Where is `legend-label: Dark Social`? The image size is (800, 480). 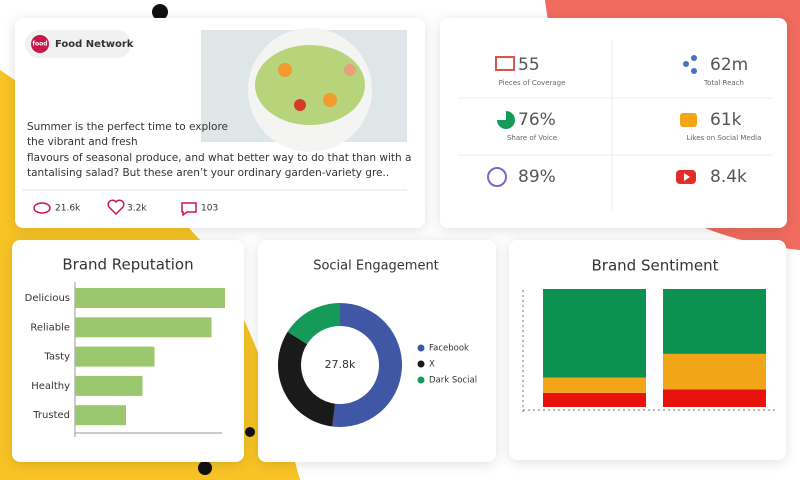 legend-label: Dark Social is located at coordinates (453, 381).